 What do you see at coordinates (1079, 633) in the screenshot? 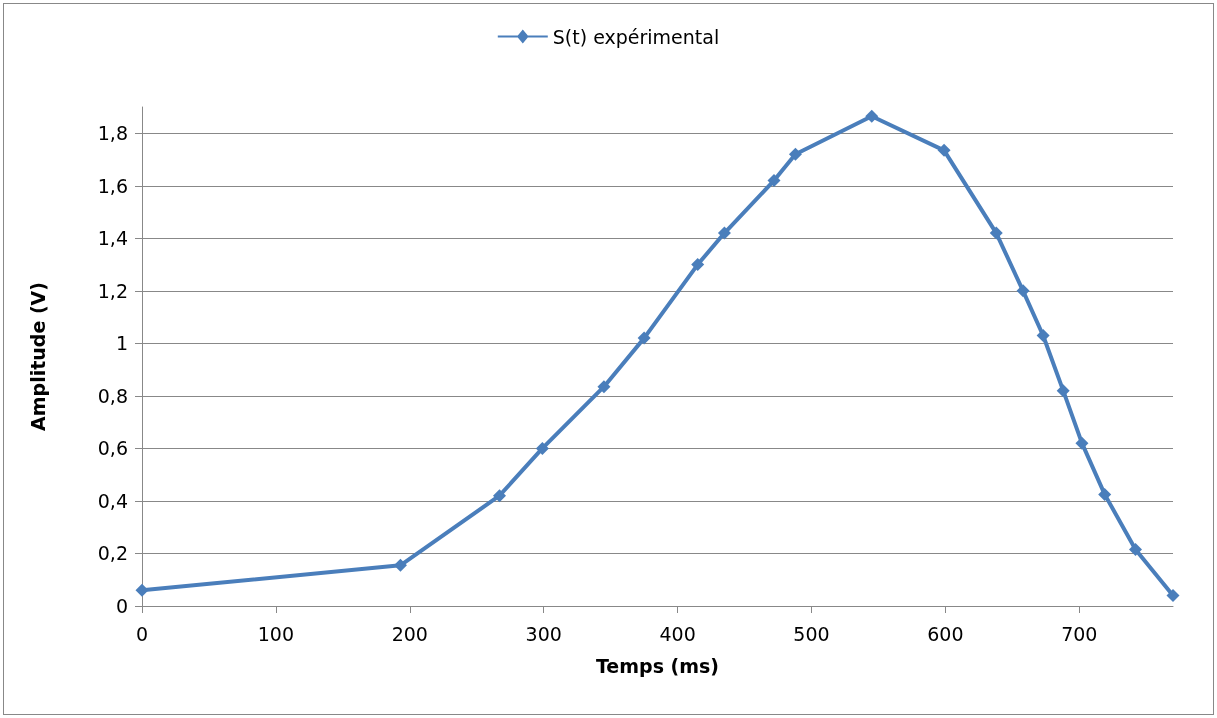
I see `x-tick-label: 700` at bounding box center [1079, 633].